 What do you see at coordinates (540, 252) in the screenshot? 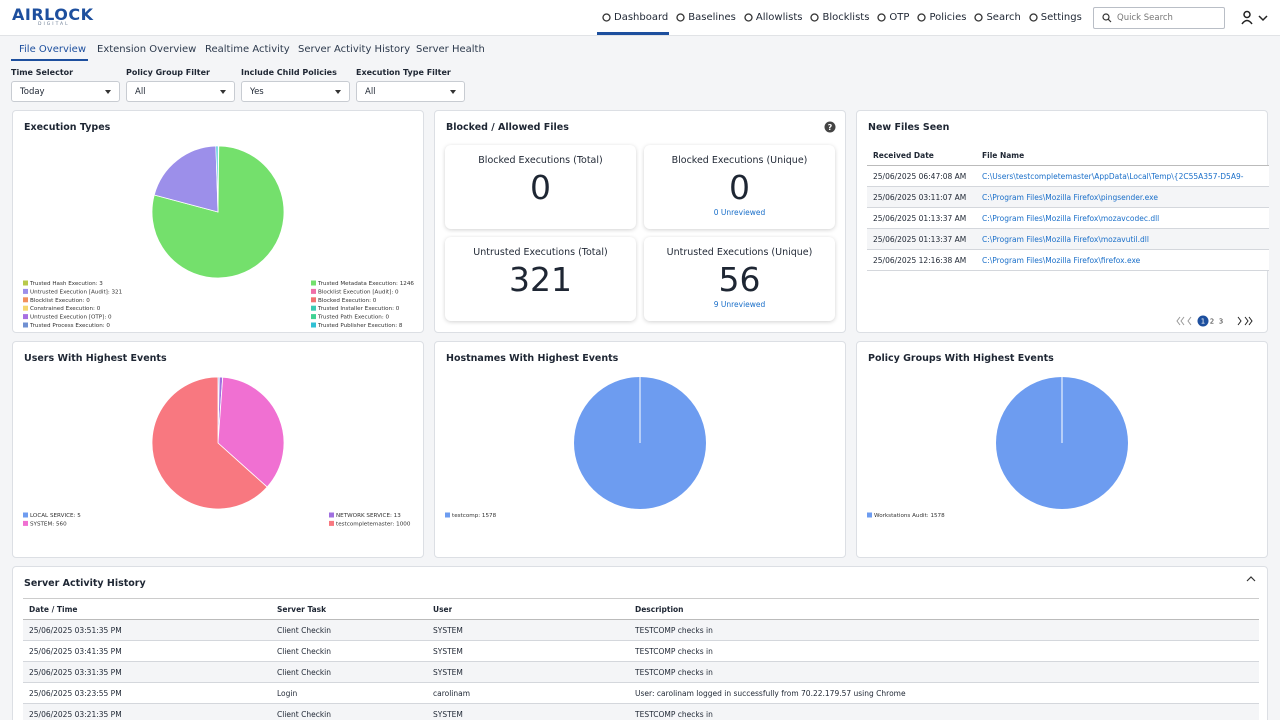
I see `card-title: Untrusted Executions (Total)` at bounding box center [540, 252].